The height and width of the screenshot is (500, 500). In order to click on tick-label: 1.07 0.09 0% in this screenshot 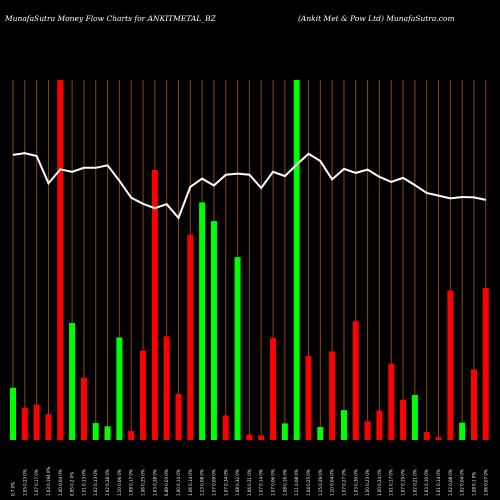, I will do `click(213, 482)`.